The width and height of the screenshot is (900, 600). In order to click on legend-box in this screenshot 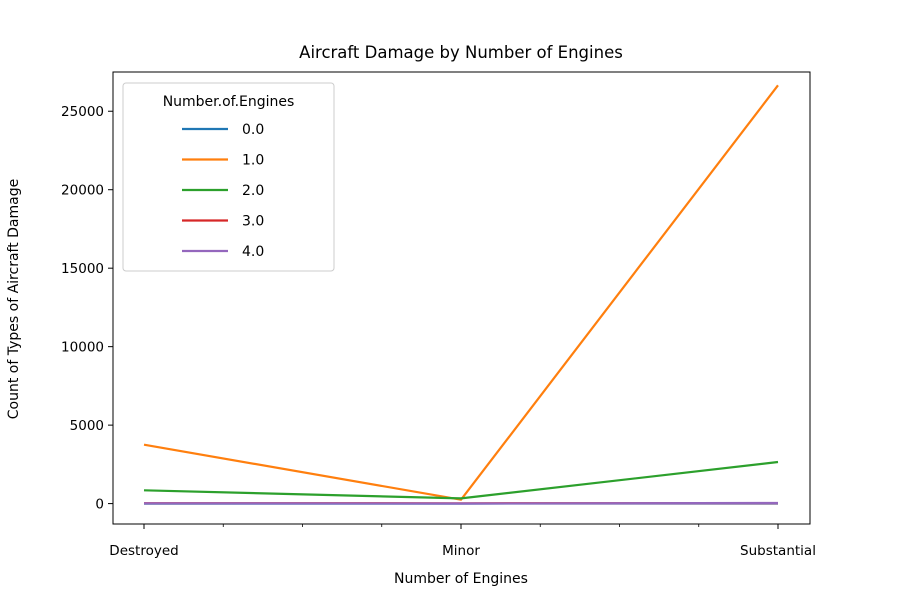, I will do `click(228, 177)`.